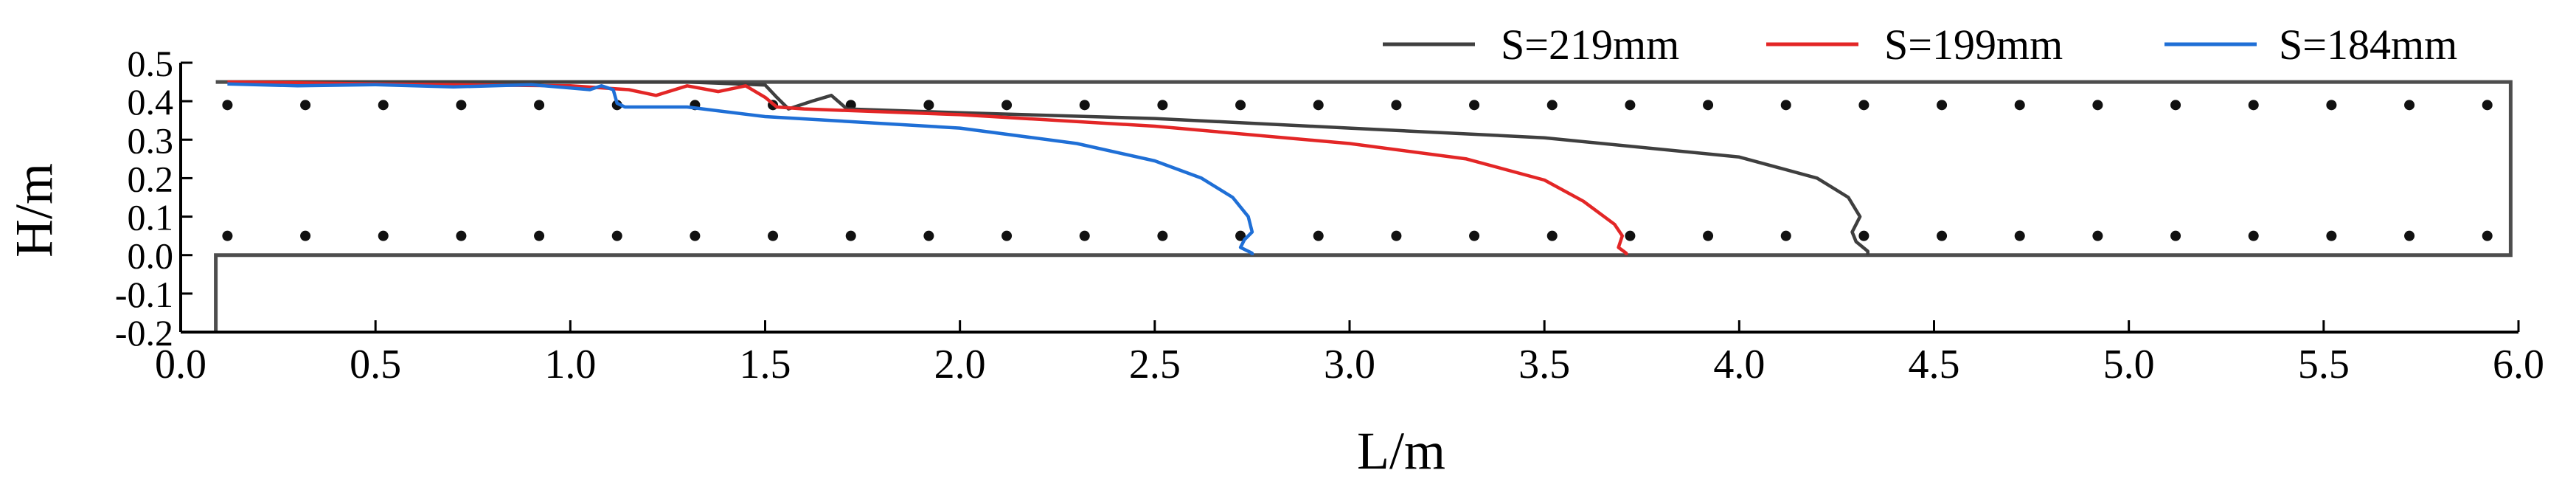  I want to click on x-tick-label: 0.0, so click(180, 364).